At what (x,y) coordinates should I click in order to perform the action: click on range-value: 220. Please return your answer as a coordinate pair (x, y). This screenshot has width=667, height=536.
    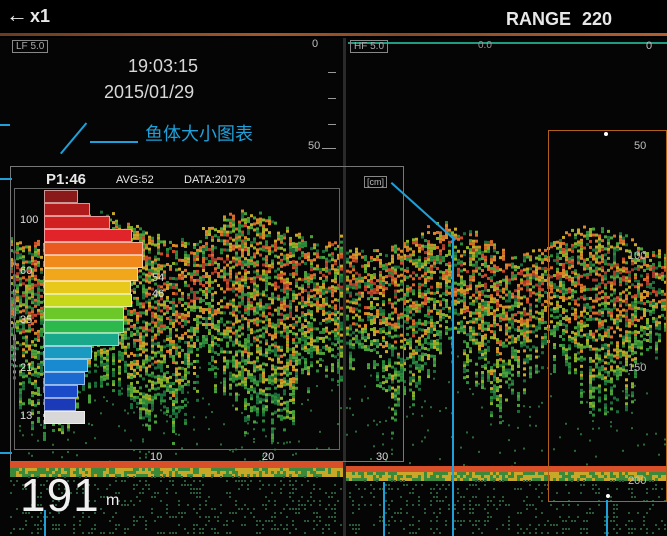
    Looking at the image, I should click on (597, 19).